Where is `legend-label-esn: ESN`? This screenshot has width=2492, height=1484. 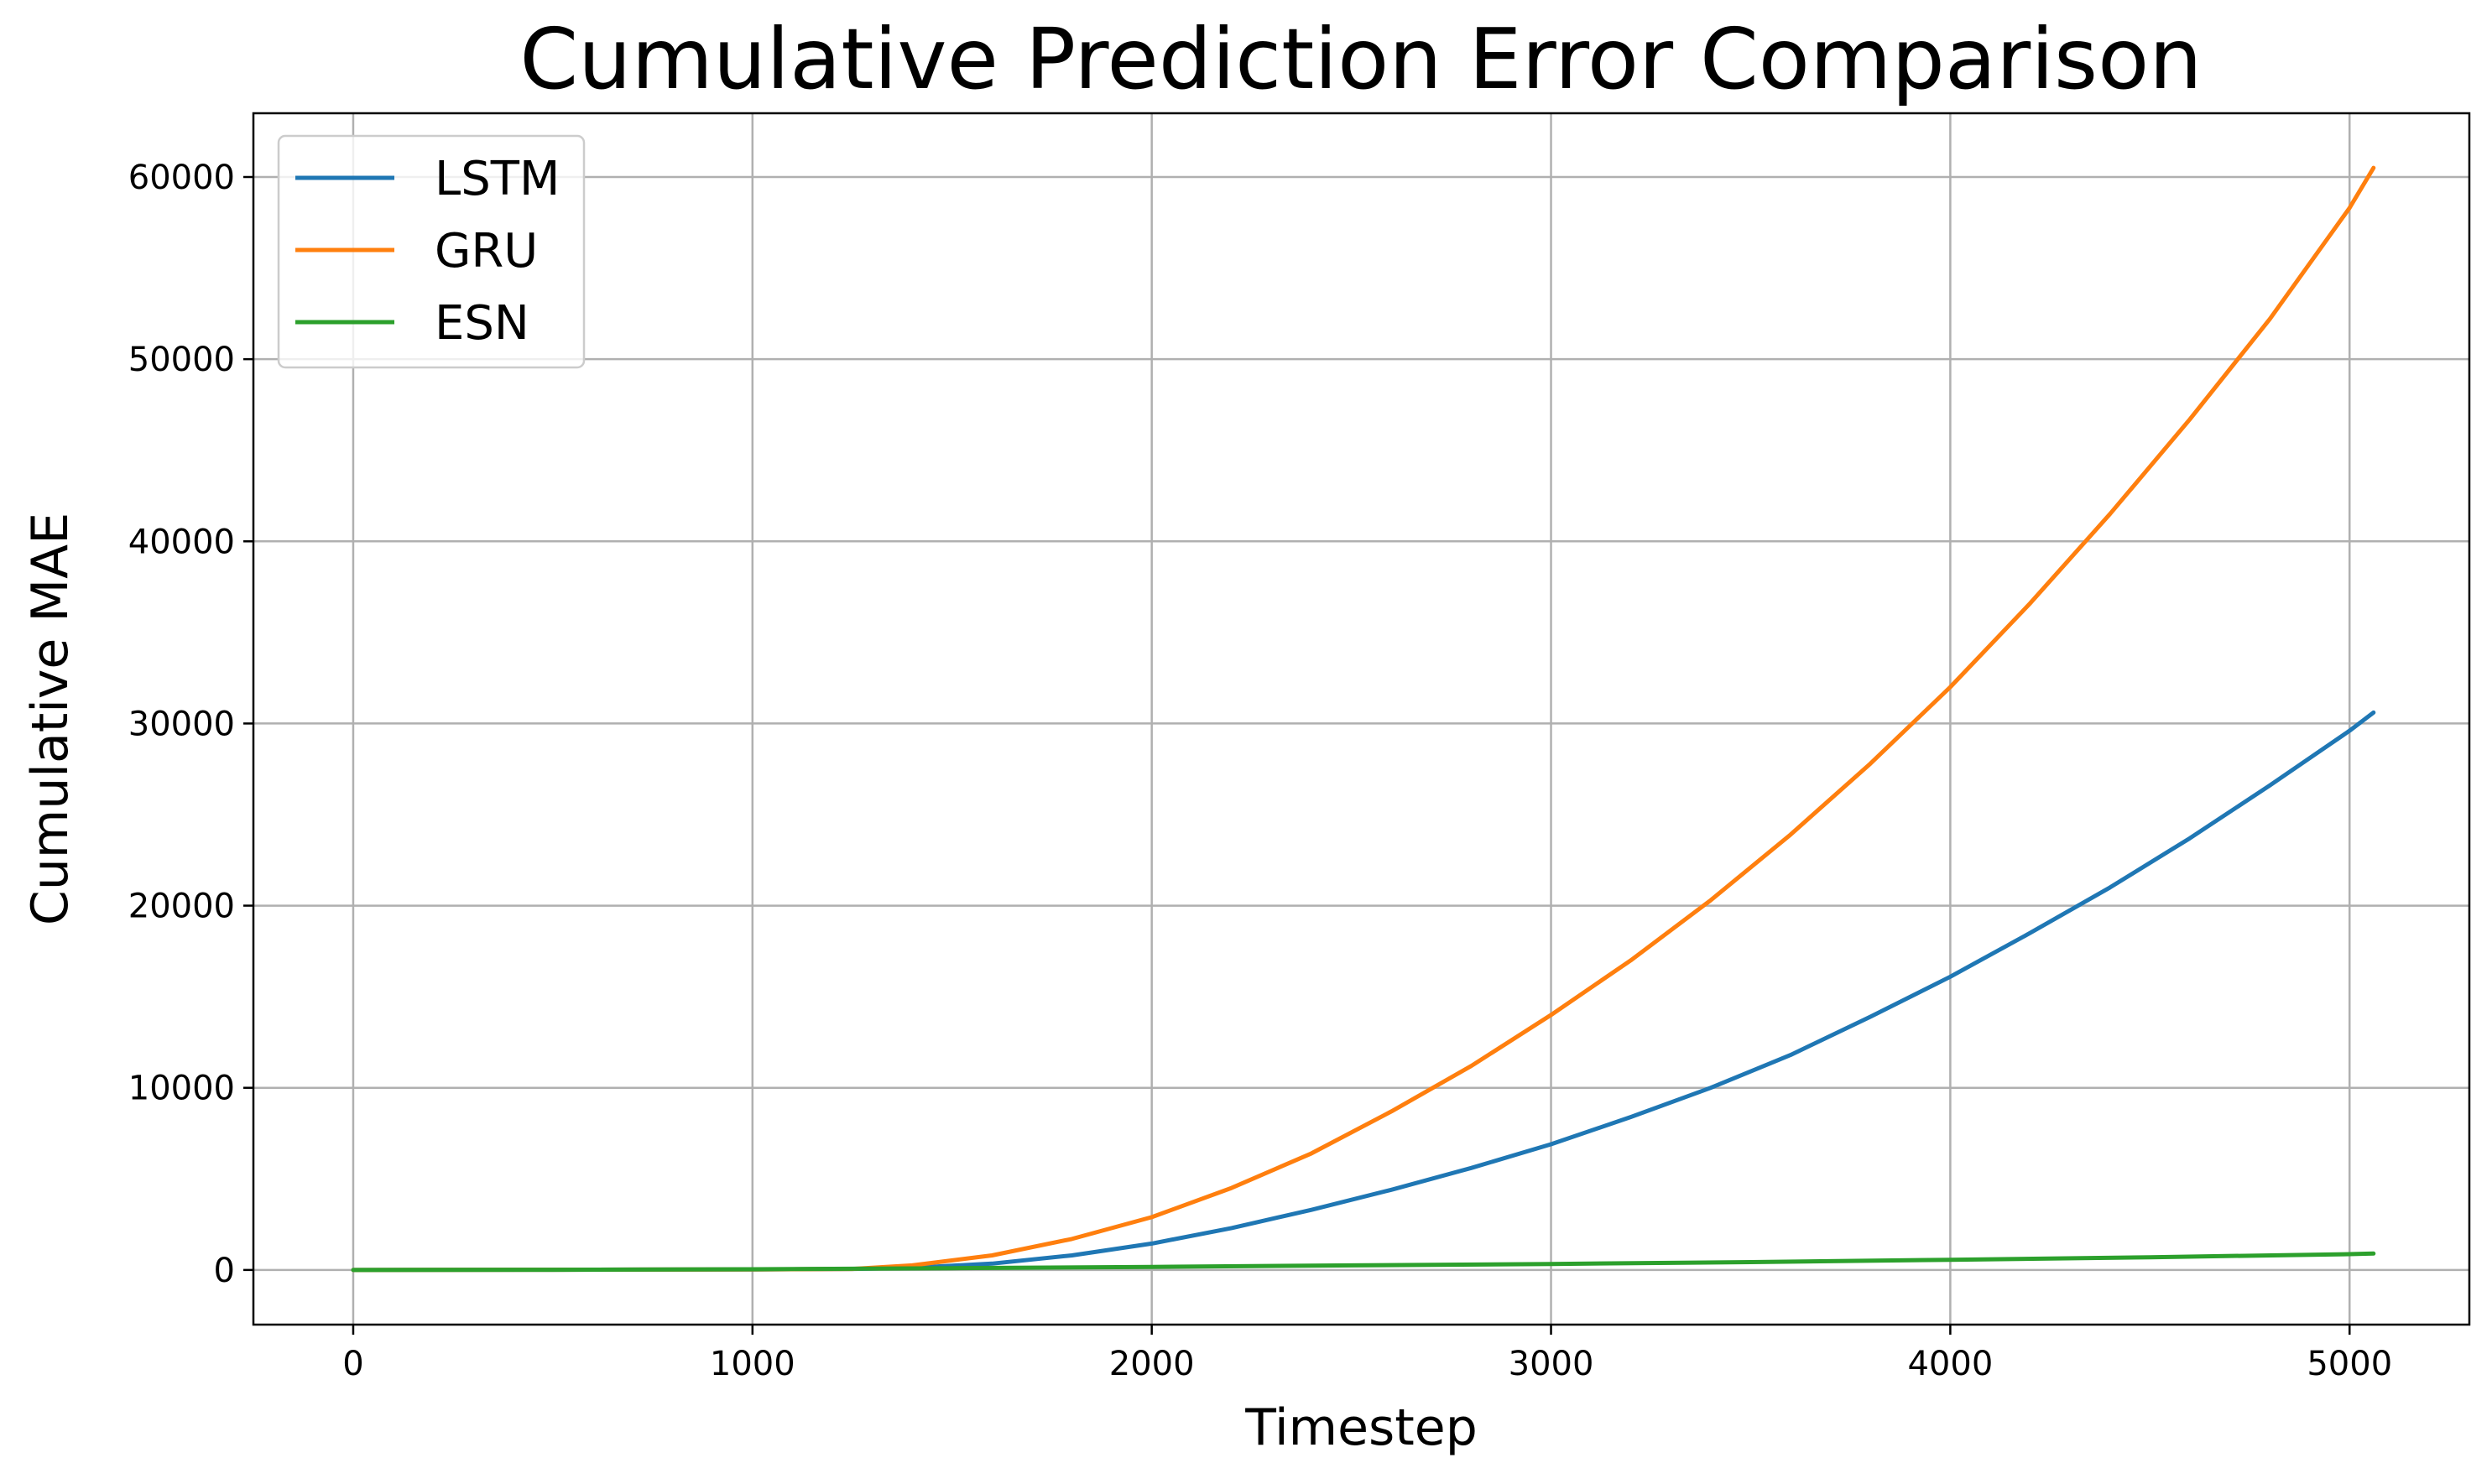 legend-label-esn: ESN is located at coordinates (482, 323).